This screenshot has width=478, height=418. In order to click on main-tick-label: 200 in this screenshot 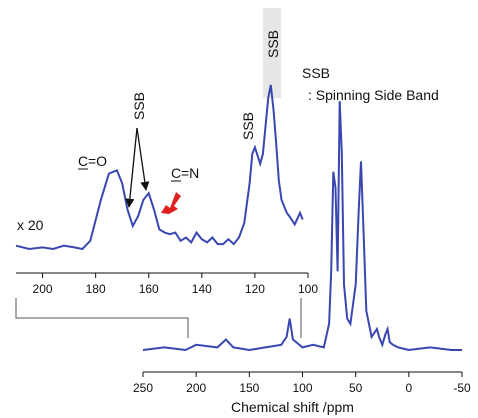, I will do `click(196, 388)`.